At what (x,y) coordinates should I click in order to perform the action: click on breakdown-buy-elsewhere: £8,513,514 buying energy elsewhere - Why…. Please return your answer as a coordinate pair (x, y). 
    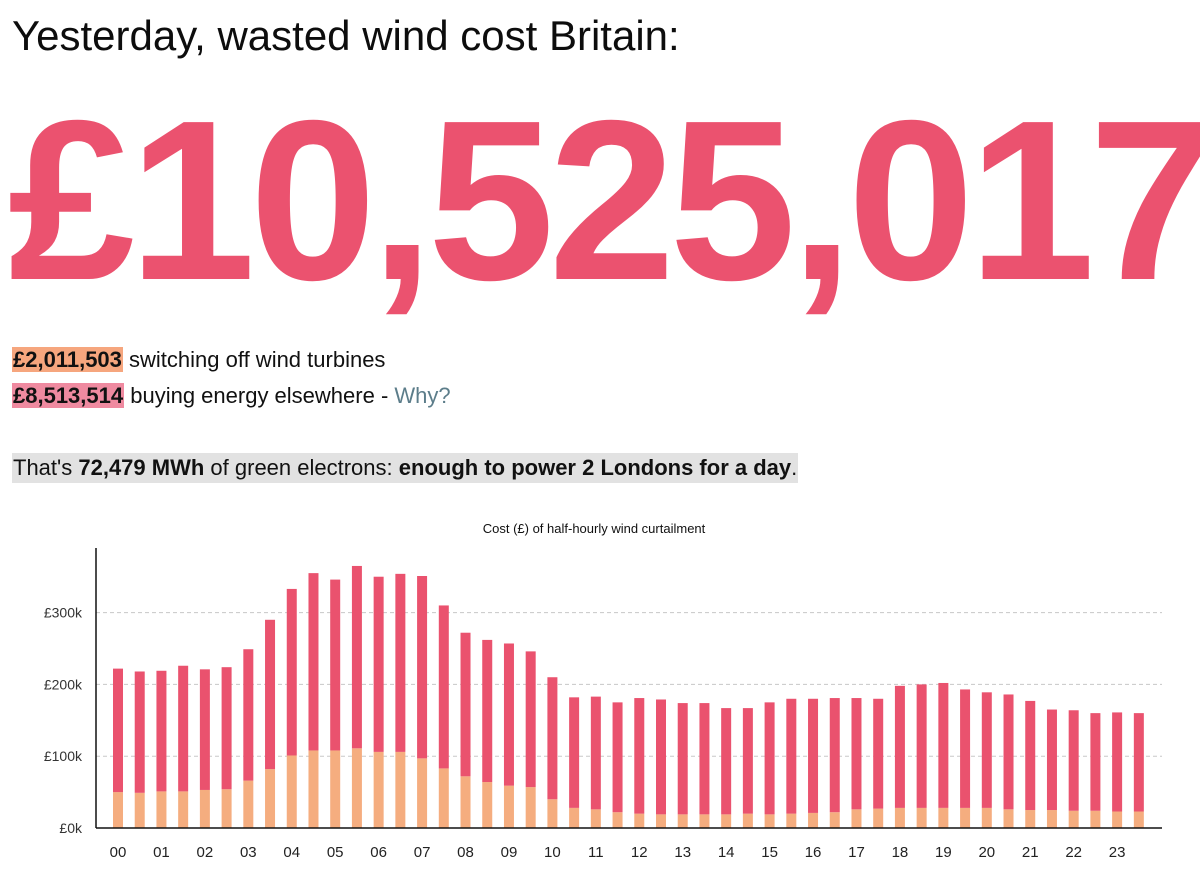
    Looking at the image, I should click on (231, 396).